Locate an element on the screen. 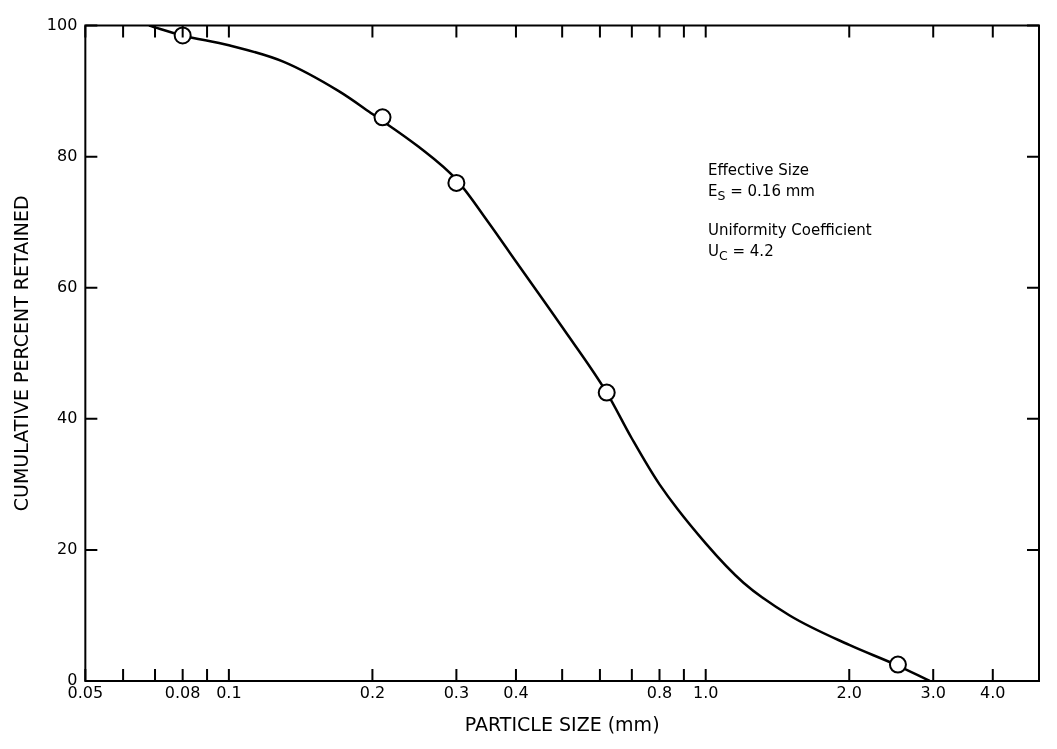  x-tick-label: 3.0 is located at coordinates (933, 692).